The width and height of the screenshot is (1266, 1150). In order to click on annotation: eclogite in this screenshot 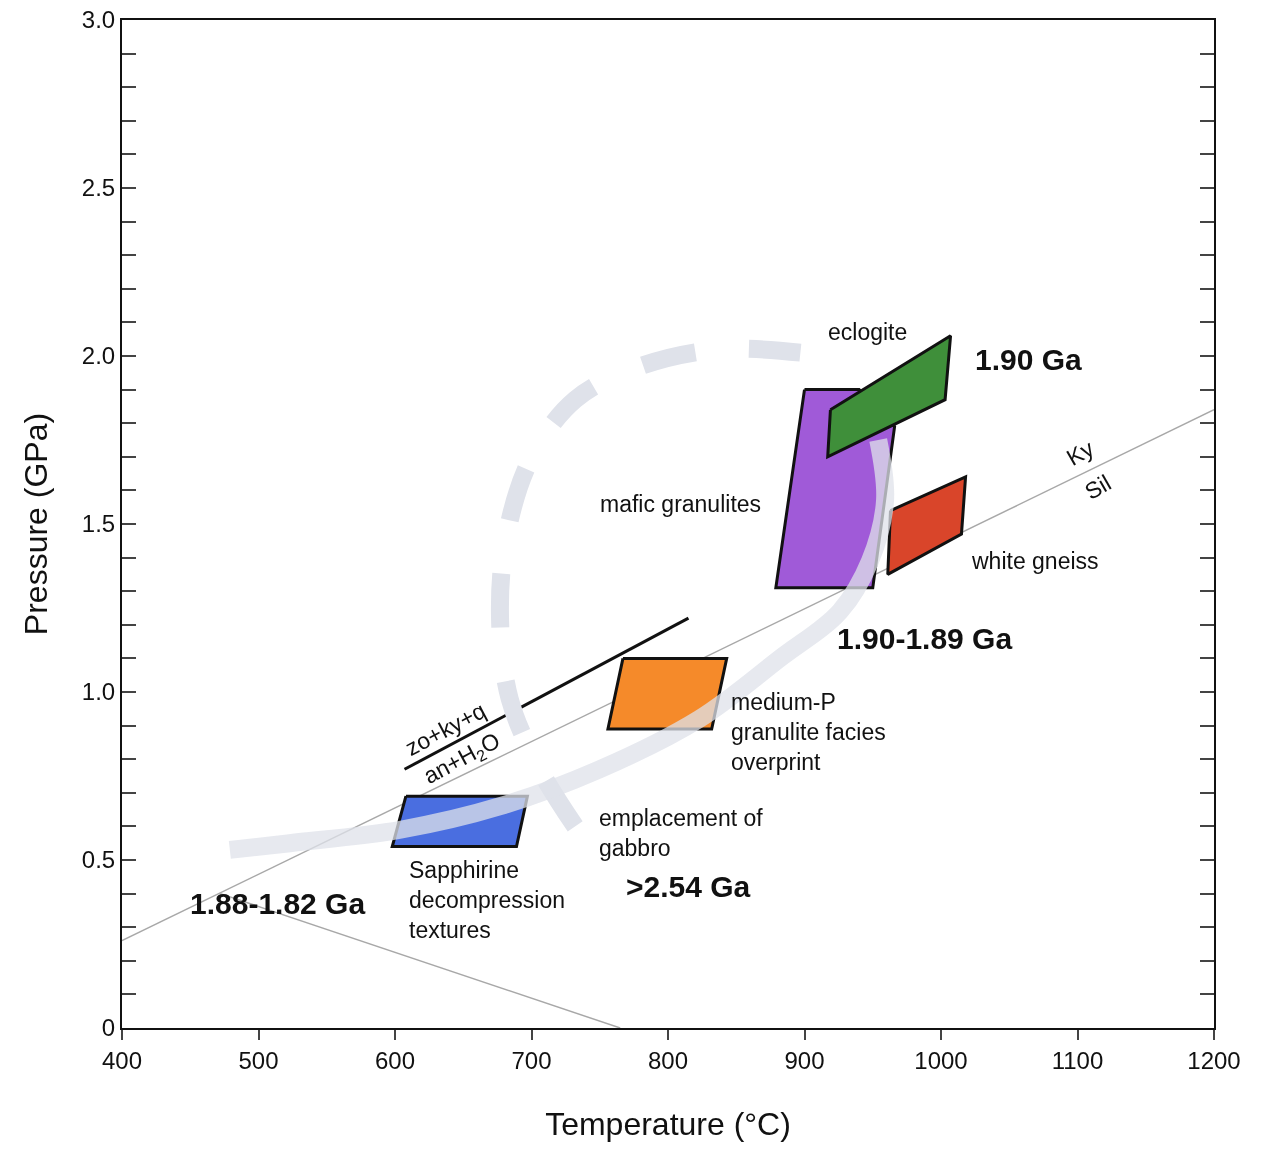, I will do `click(868, 332)`.